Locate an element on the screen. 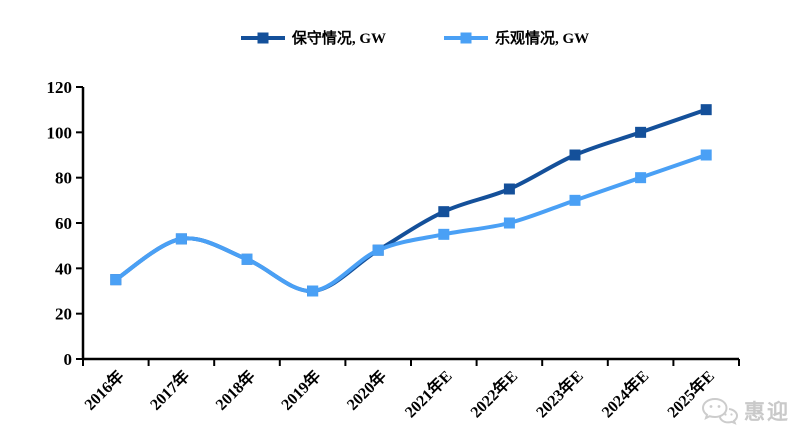  y-tick-label: 20 is located at coordinates (63, 314).